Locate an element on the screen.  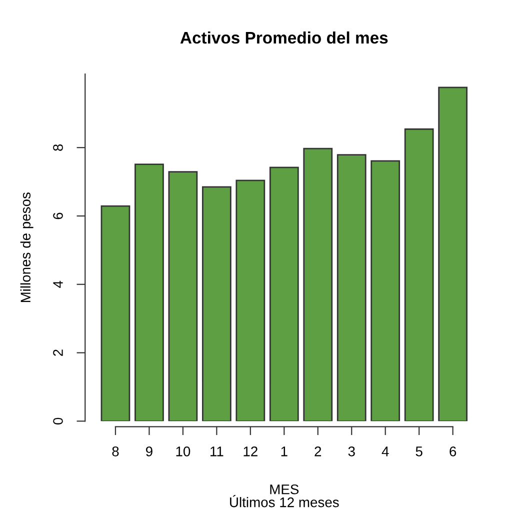
x-tick-label: 2 is located at coordinates (318, 451).